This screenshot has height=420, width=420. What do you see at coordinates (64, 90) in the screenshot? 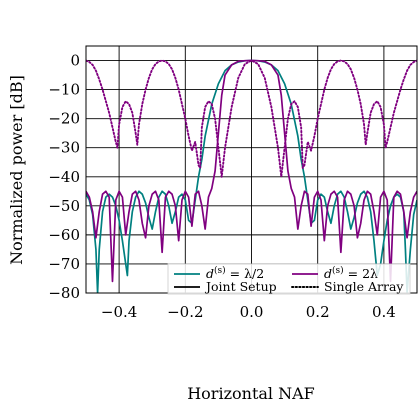
I see `y-tick-label: −10` at bounding box center [64, 90].